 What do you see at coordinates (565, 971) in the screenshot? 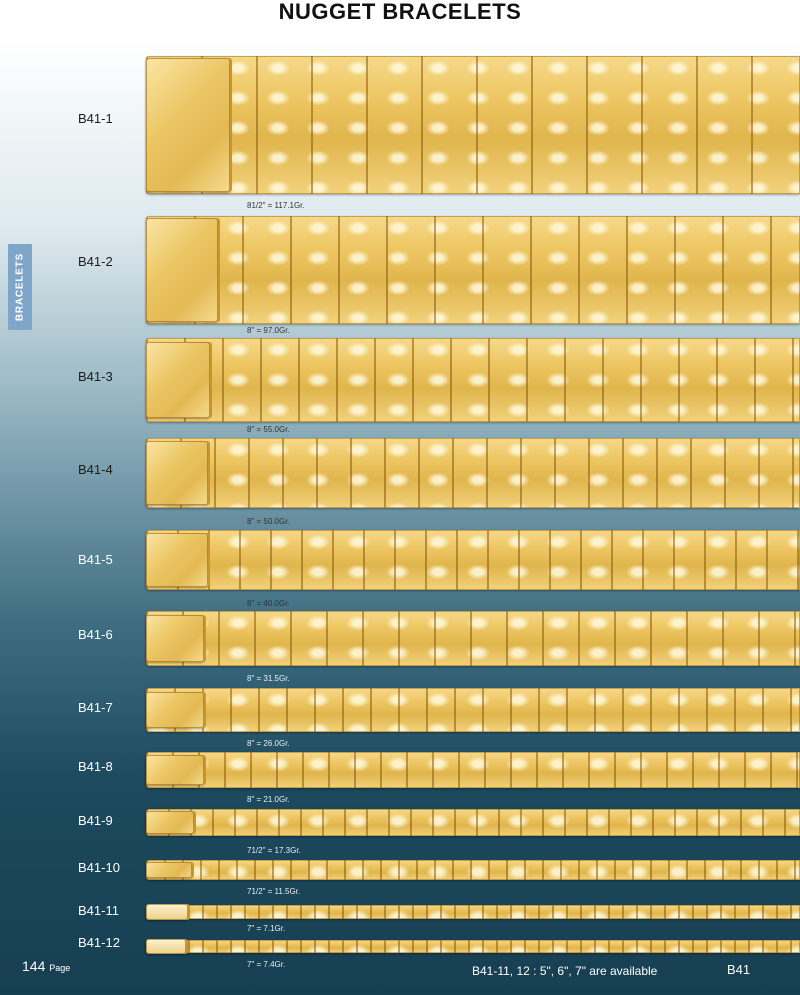
I see `availability-note: B41-11, 12 : 5", 6", 7" are available` at bounding box center [565, 971].